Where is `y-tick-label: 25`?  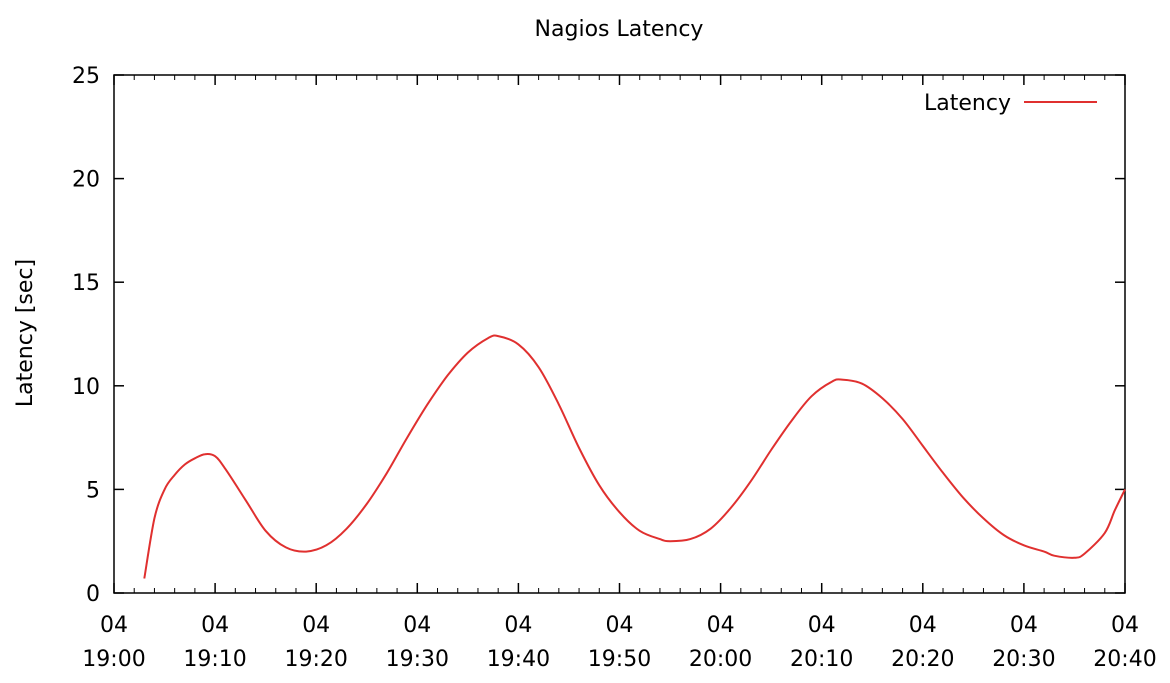
y-tick-label: 25 is located at coordinates (86, 76).